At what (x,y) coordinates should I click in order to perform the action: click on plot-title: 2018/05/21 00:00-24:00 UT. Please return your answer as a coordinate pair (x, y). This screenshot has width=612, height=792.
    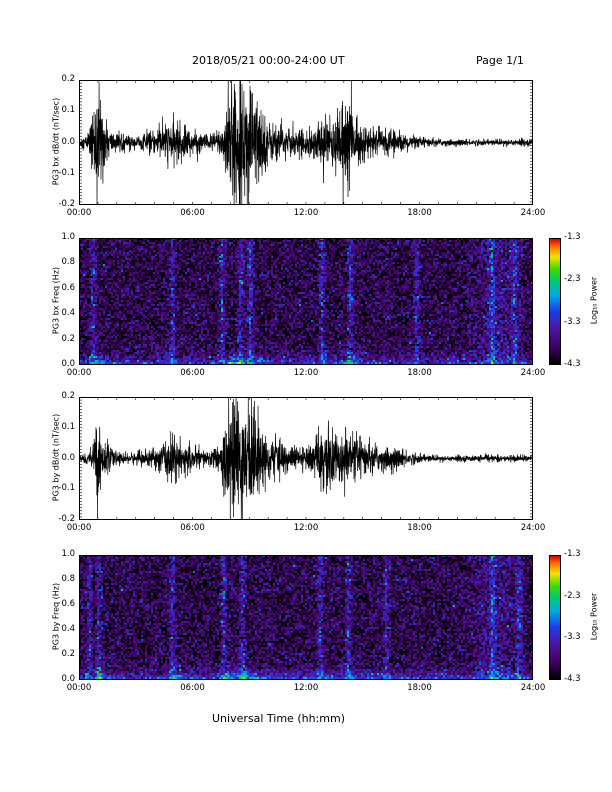
    Looking at the image, I should click on (268, 60).